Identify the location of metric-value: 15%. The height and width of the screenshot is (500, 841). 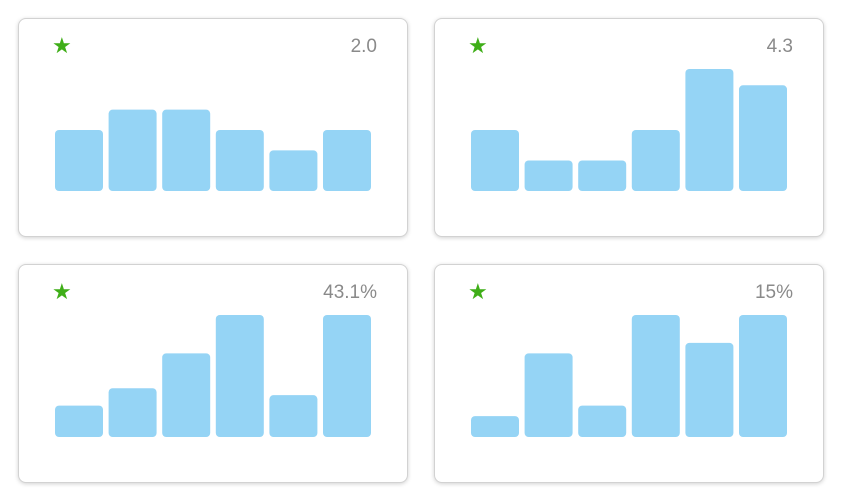
(773, 292).